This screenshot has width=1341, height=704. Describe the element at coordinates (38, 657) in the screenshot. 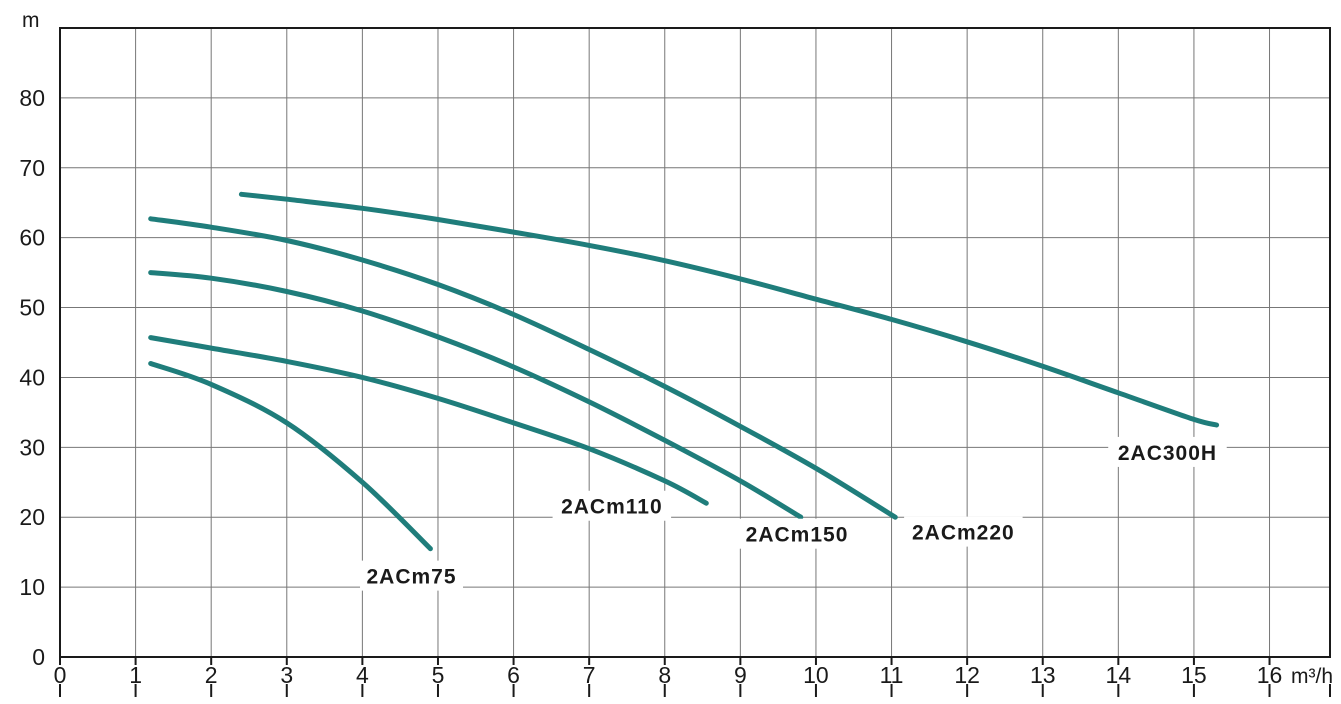

I see `y-tick-label: 0` at that location.